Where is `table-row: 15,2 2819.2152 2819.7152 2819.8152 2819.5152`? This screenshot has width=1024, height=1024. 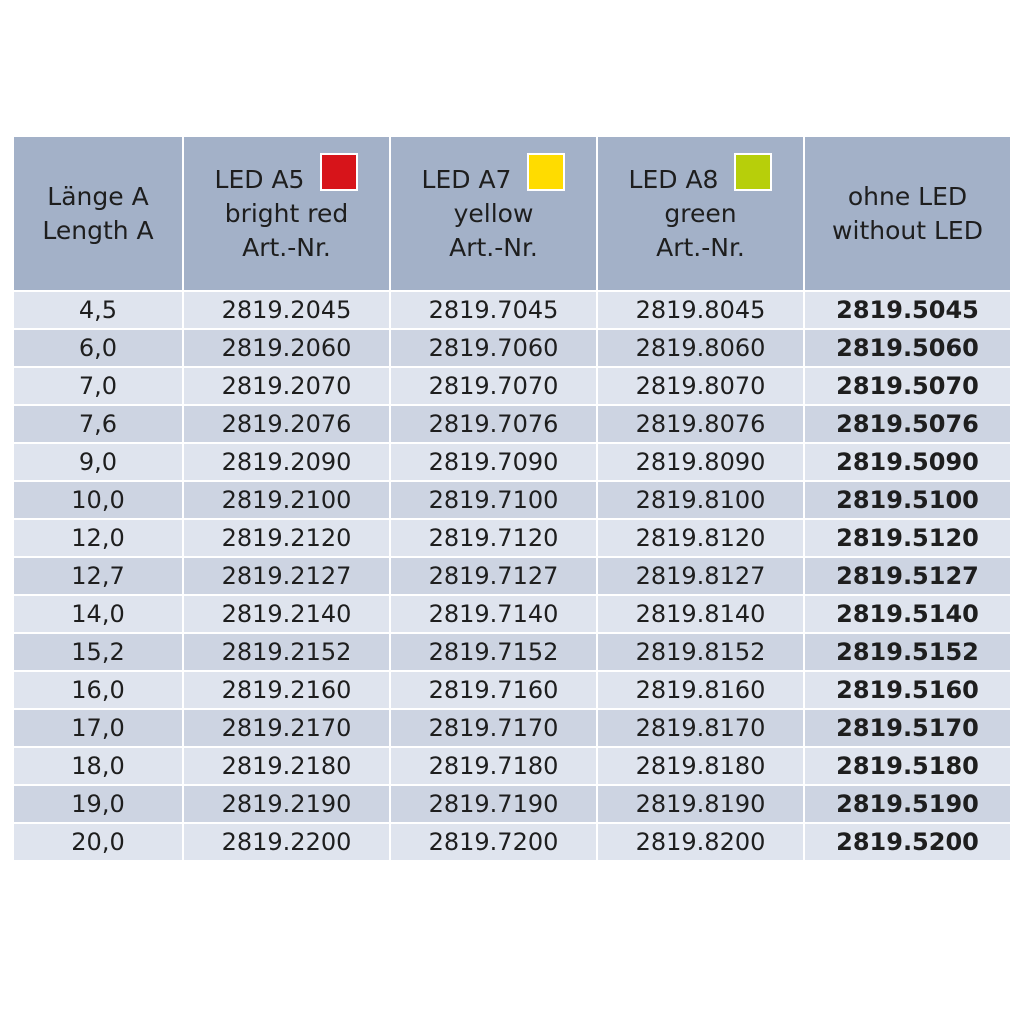 table-row: 15,2 2819.2152 2819.7152 2819.8152 2819.5152 is located at coordinates (512, 652).